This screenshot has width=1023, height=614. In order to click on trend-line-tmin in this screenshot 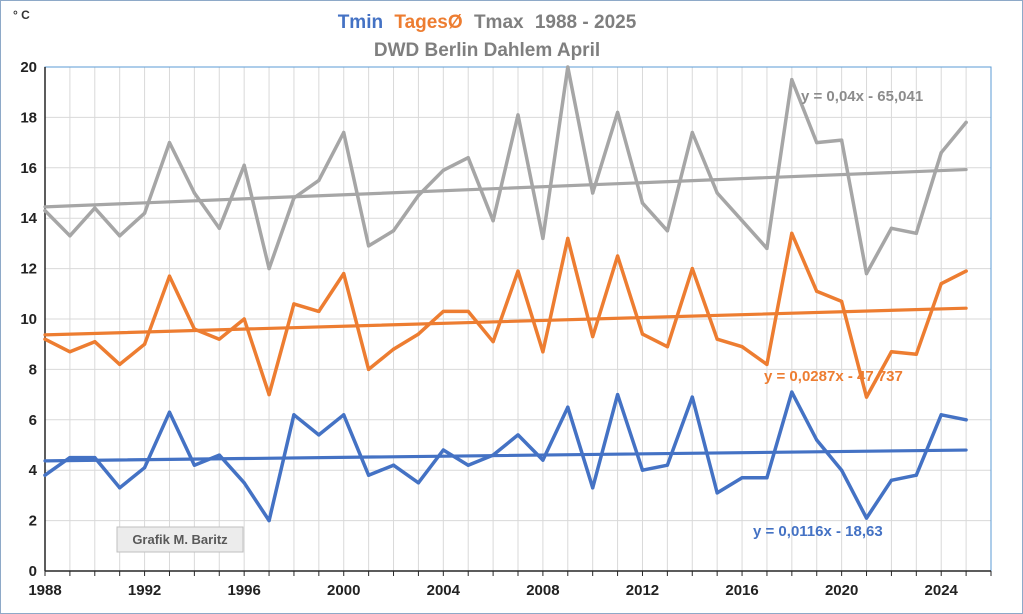, I will do `click(505, 455)`.